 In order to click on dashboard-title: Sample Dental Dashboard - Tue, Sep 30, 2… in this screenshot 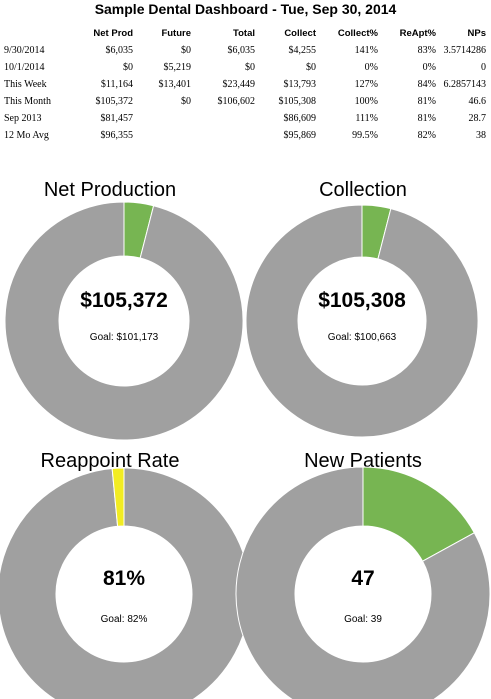, I will do `click(245, 9)`.